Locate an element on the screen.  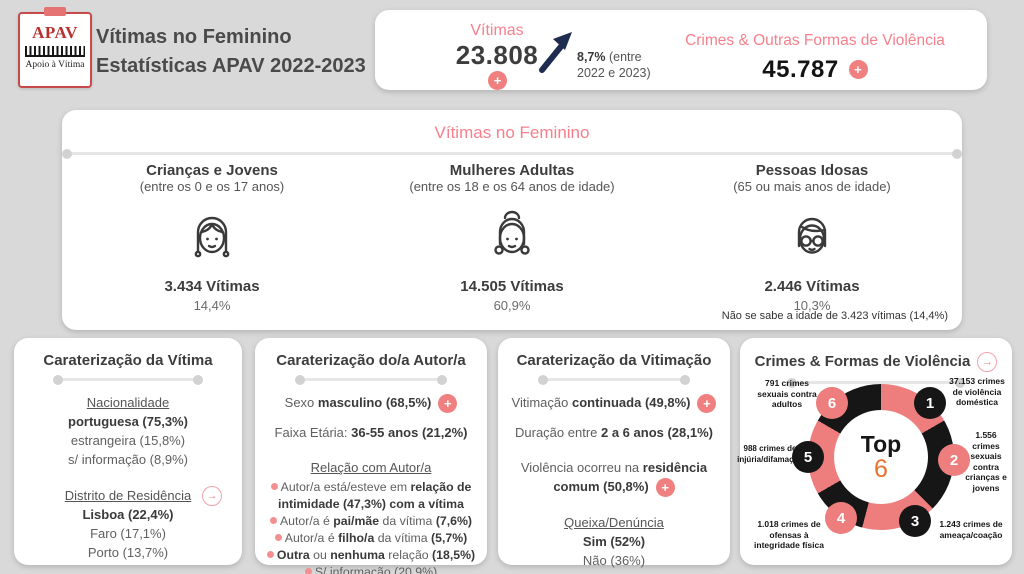
relation-item: S/ informação (20,9%) is located at coordinates (371, 569).